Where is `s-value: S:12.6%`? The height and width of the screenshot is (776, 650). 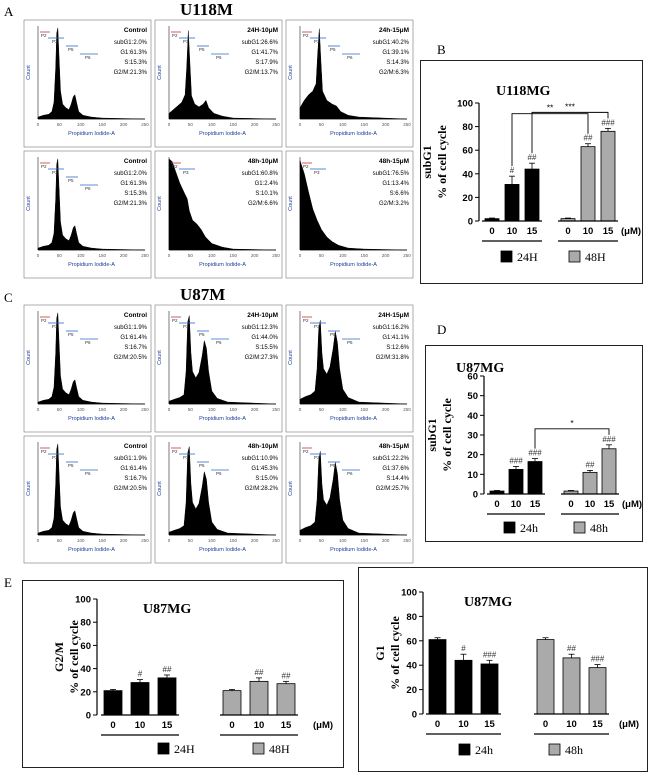
s-value: S:12.6% is located at coordinates (397, 348).